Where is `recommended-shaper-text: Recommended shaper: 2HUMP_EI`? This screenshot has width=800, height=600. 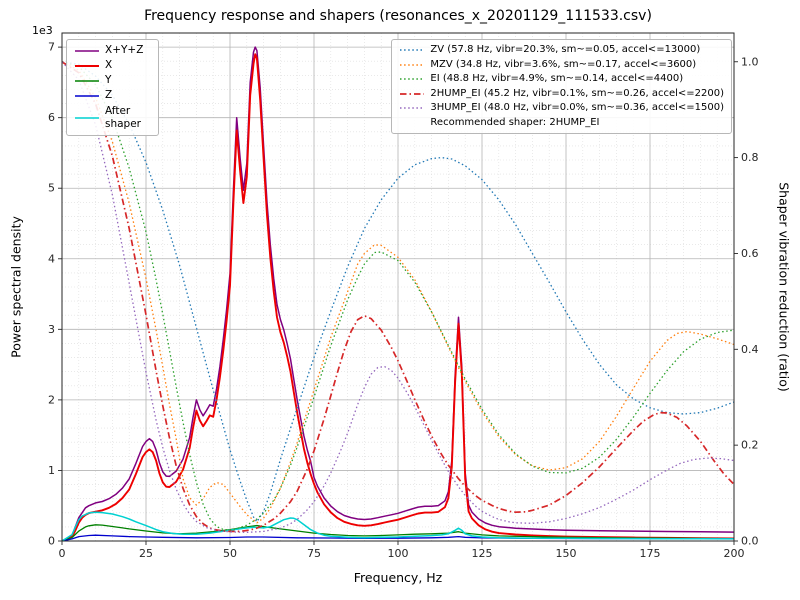
recommended-shaper-text: Recommended shaper: 2HUMP_EI is located at coordinates (515, 122).